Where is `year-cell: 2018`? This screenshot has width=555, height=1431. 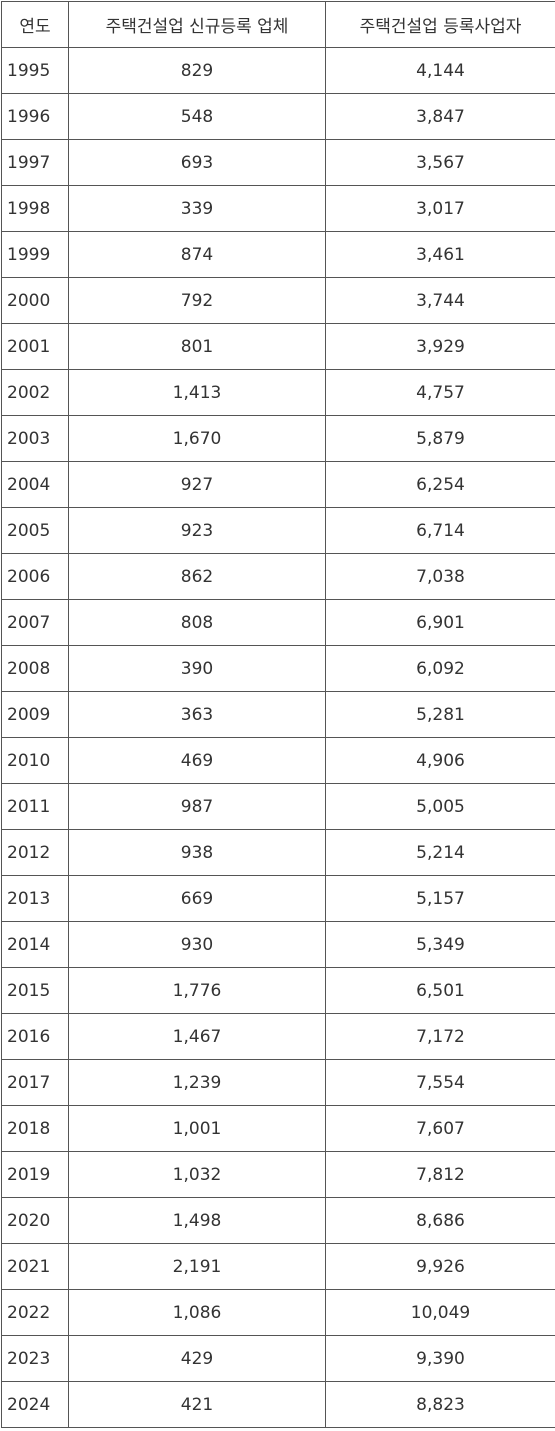 year-cell: 2018 is located at coordinates (35, 1129).